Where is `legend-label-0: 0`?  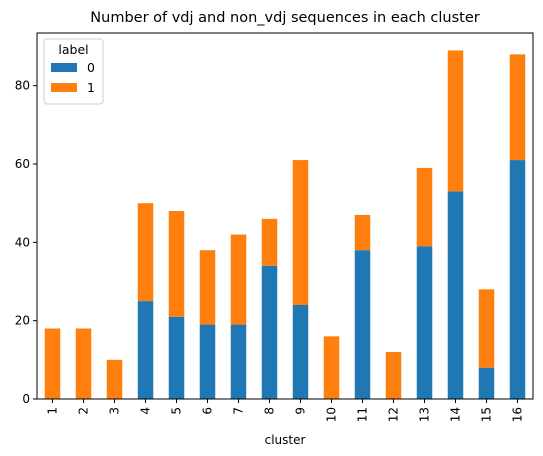 legend-label-0: 0 is located at coordinates (91, 67).